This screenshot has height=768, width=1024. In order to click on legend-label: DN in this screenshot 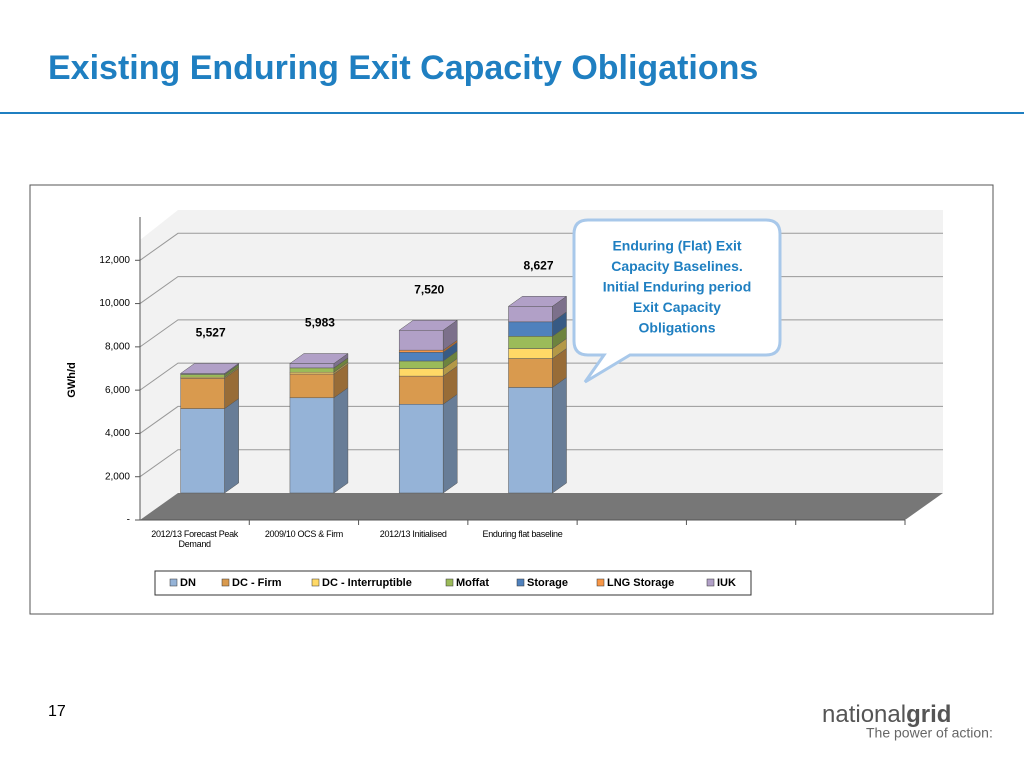, I will do `click(188, 583)`.